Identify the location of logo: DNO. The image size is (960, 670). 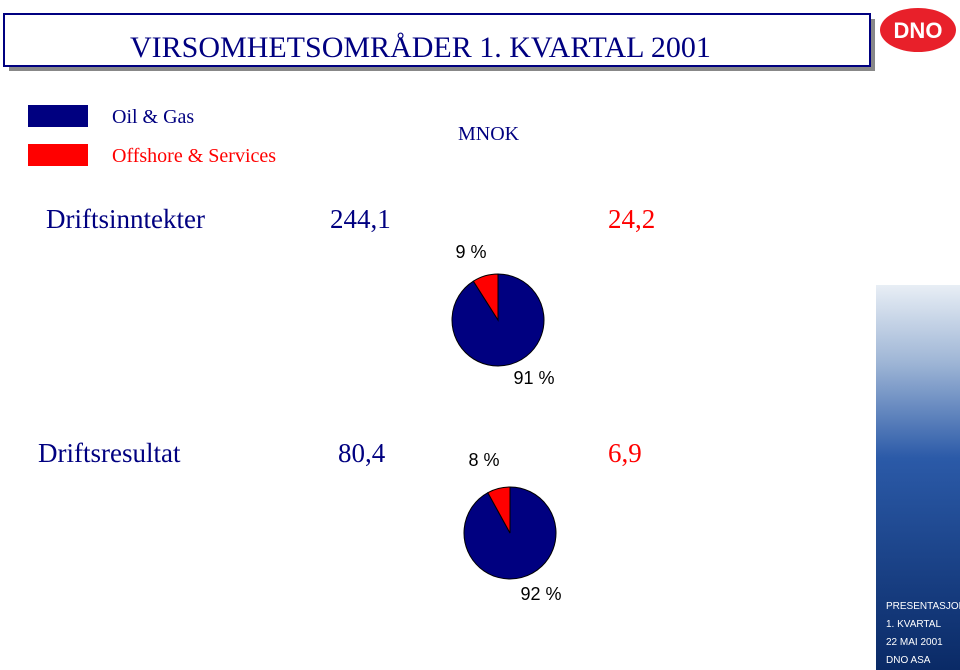
(918, 30).